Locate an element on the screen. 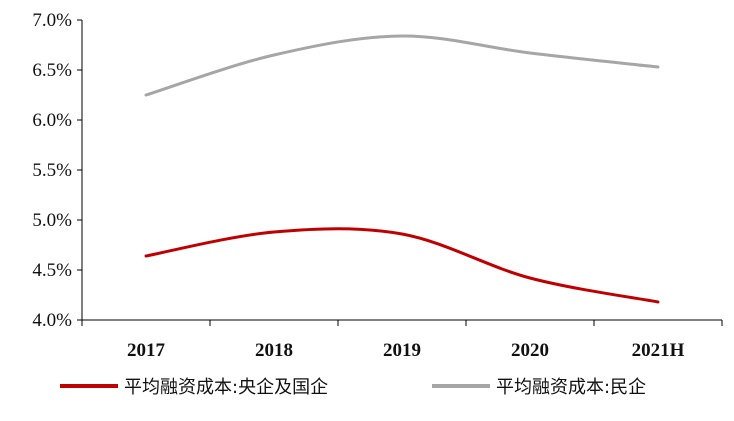 This screenshot has width=734, height=421. y-tick-label: 7.0% is located at coordinates (52, 20).